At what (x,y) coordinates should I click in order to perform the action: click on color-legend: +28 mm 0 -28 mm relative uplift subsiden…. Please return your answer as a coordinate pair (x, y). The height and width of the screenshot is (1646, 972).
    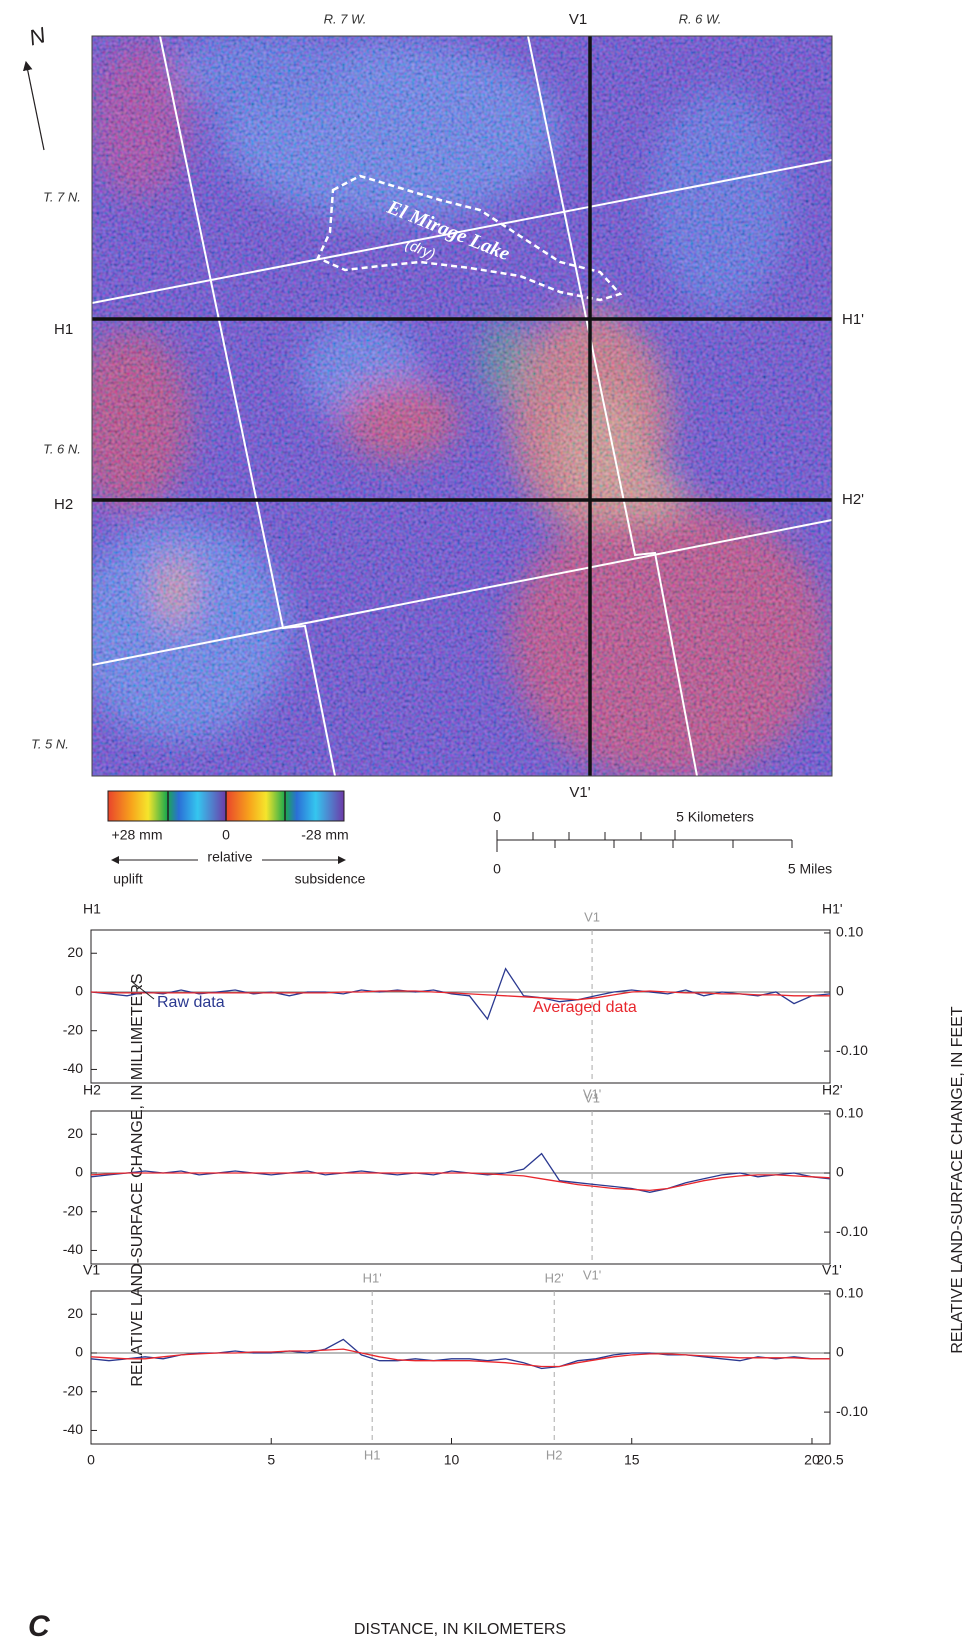
    Looking at the image, I should click on (236, 838).